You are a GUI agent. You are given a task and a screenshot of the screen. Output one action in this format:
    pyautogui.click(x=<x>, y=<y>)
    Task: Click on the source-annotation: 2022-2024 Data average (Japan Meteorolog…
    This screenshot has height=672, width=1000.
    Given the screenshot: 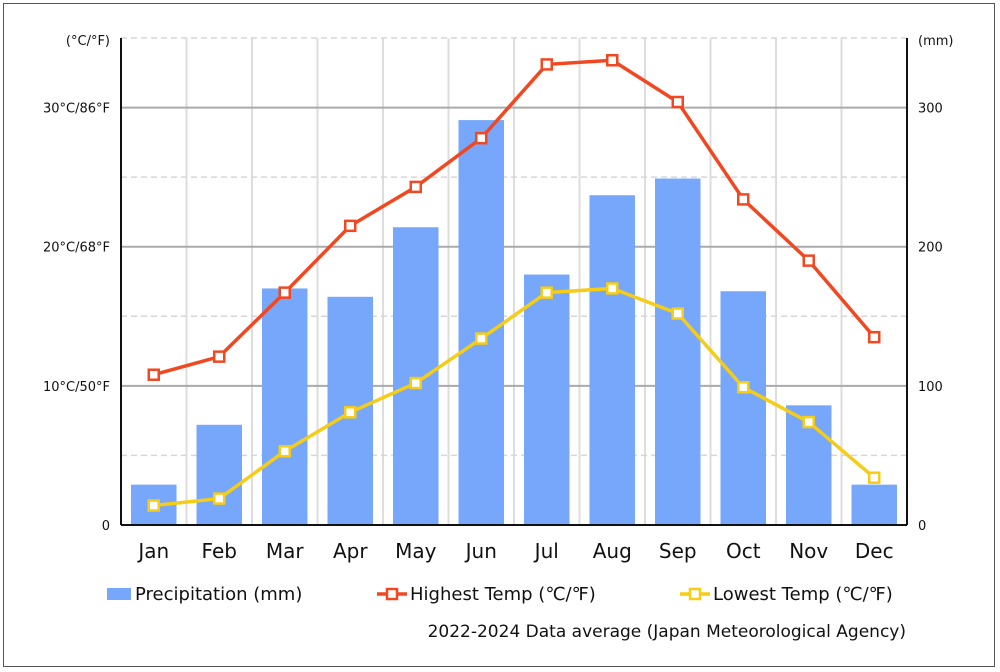 What is the action you would take?
    pyautogui.click(x=667, y=632)
    